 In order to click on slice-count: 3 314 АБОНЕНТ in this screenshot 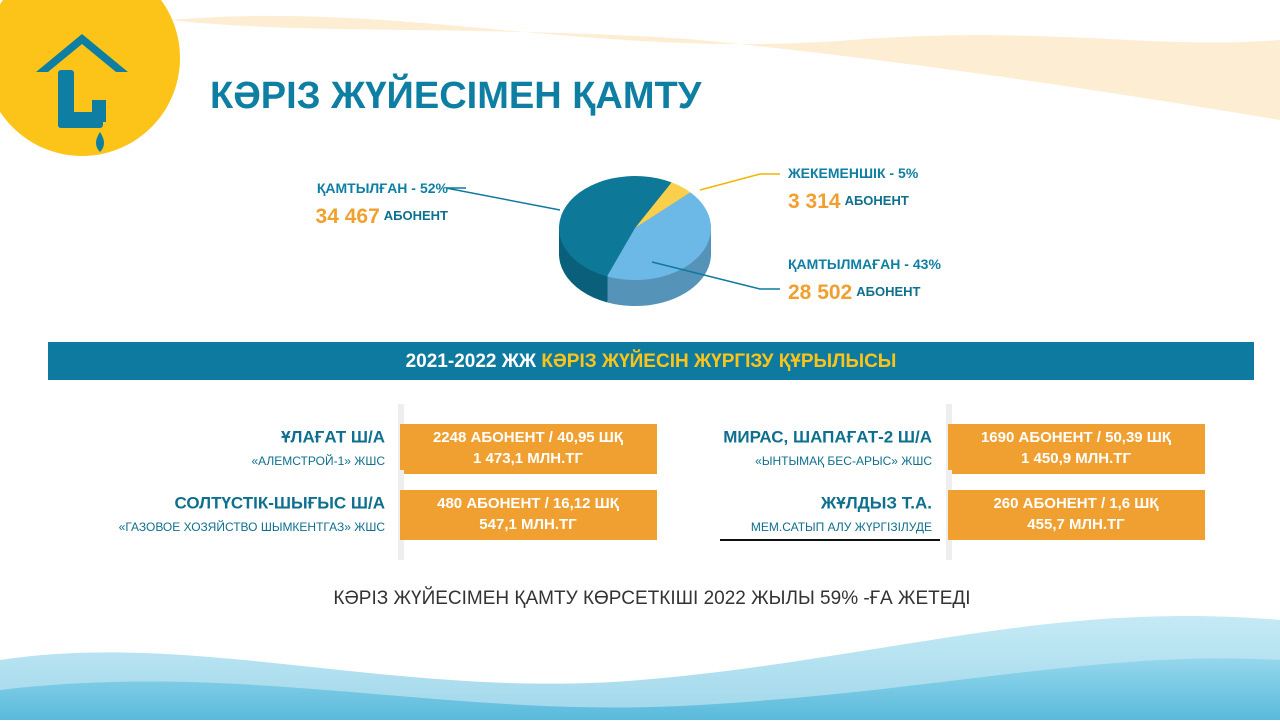, I will do `click(848, 201)`.